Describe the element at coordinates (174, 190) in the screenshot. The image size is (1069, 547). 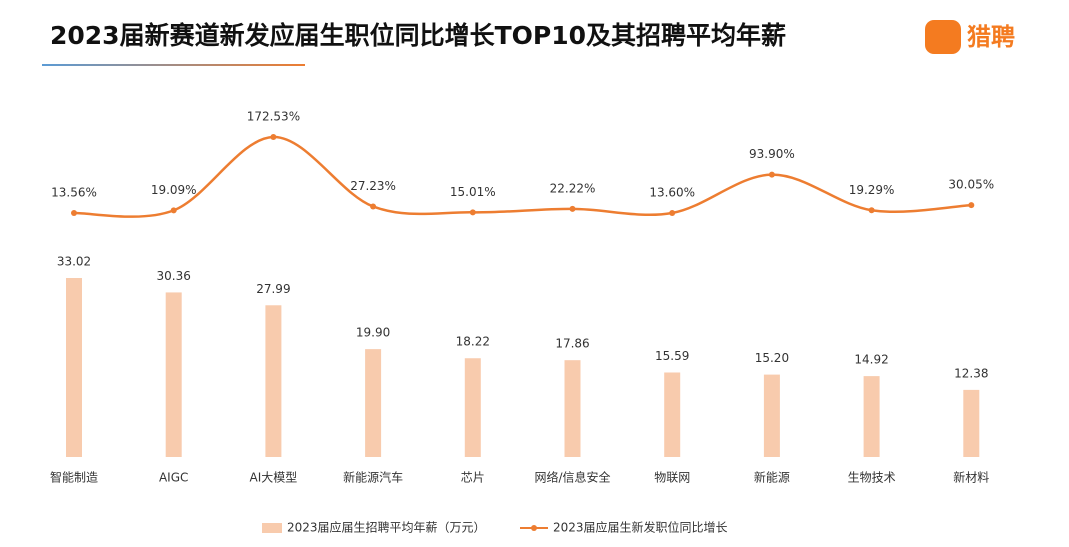
I see `data-label: 19.09%` at that location.